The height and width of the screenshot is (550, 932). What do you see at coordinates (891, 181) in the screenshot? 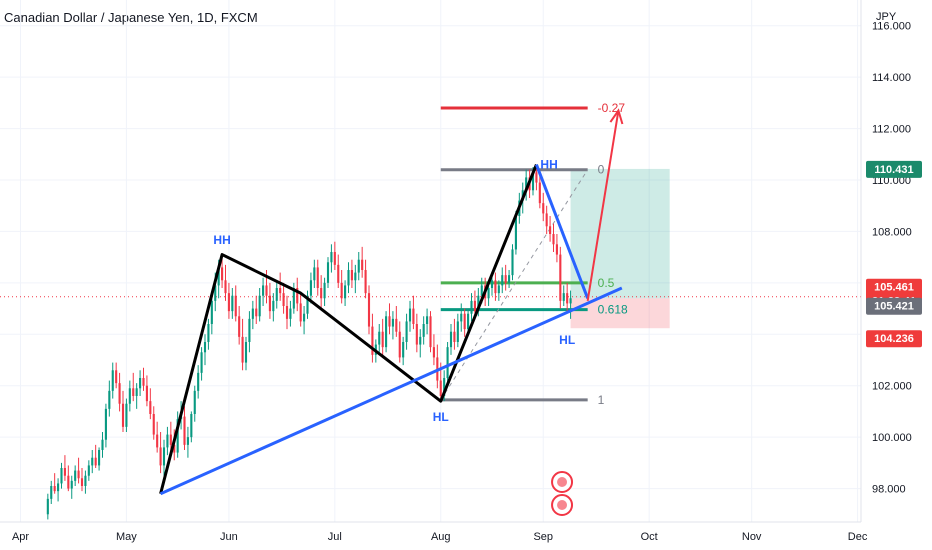
I see `y-tick-label: 110.000` at bounding box center [891, 181].